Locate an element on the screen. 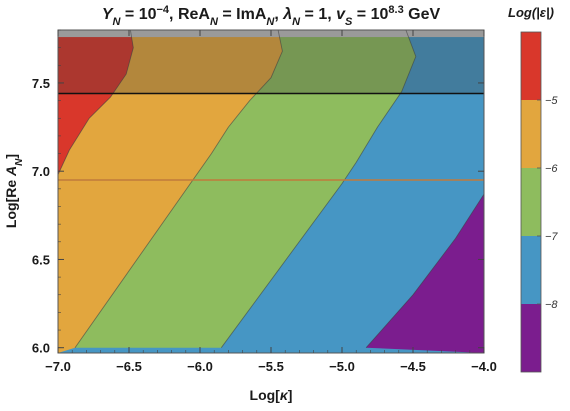 The height and width of the screenshot is (411, 570). colorbar-tick-label: −8 is located at coordinates (551, 305).